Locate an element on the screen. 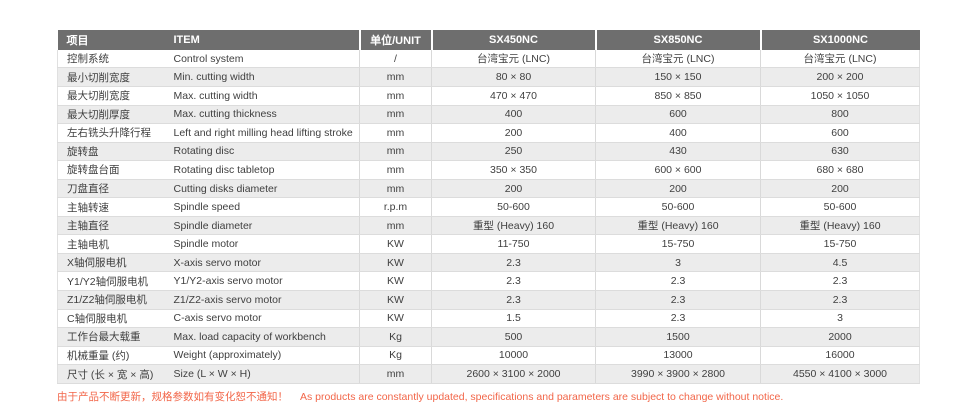  cell-sx1000nc: 680 × 680 is located at coordinates (840, 170).